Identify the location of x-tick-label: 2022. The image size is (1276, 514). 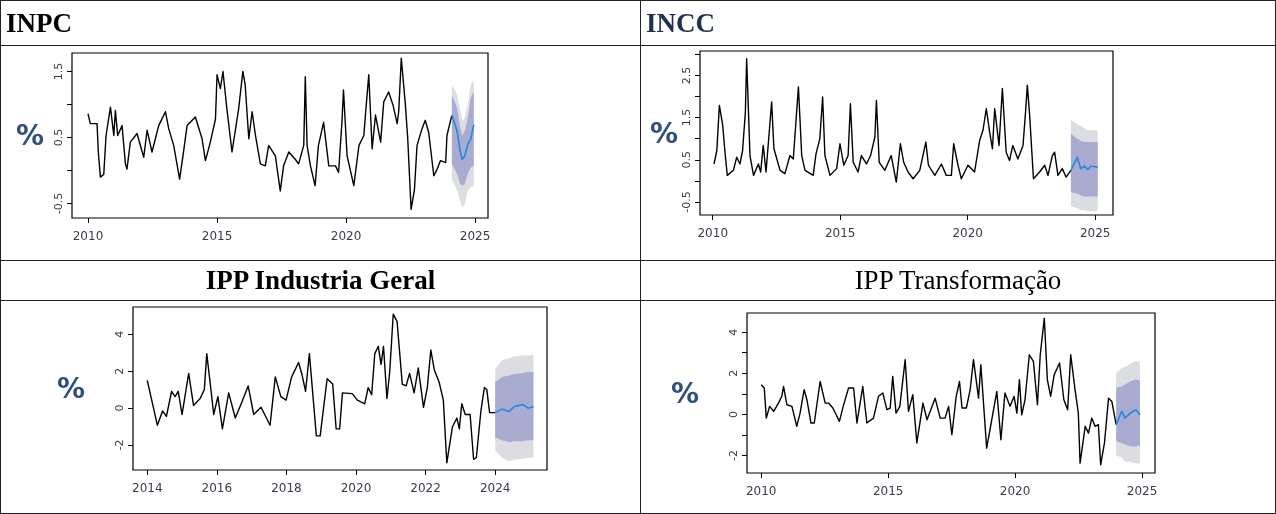
(425, 488).